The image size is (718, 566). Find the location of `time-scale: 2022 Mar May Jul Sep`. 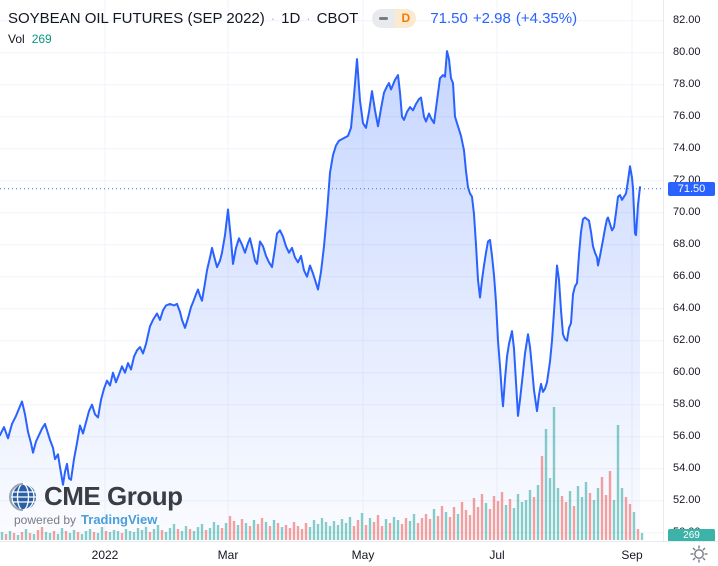

time-scale: 2022 Mar May Jul Sep is located at coordinates (359, 553).